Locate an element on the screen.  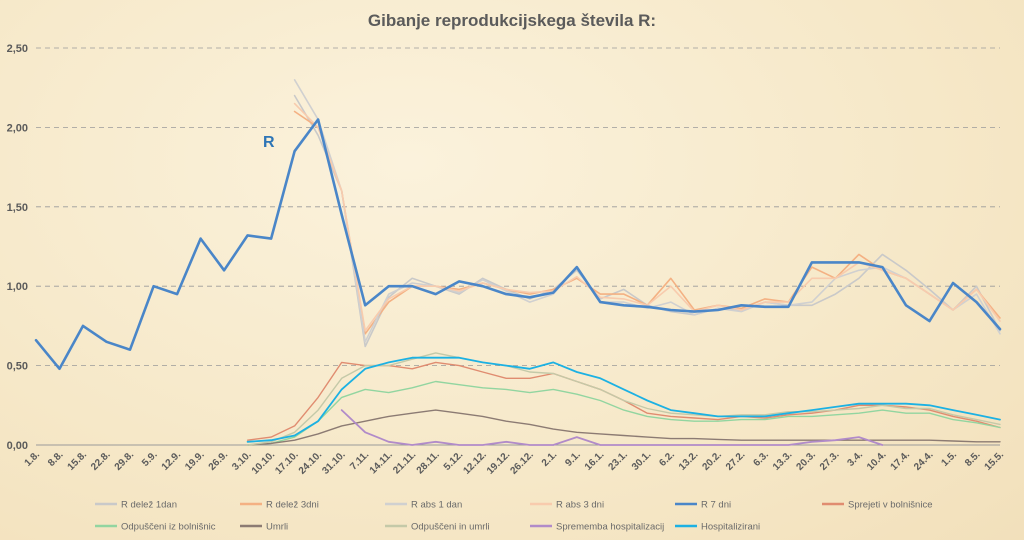
legend-label: R abs 3 dni is located at coordinates (580, 505).